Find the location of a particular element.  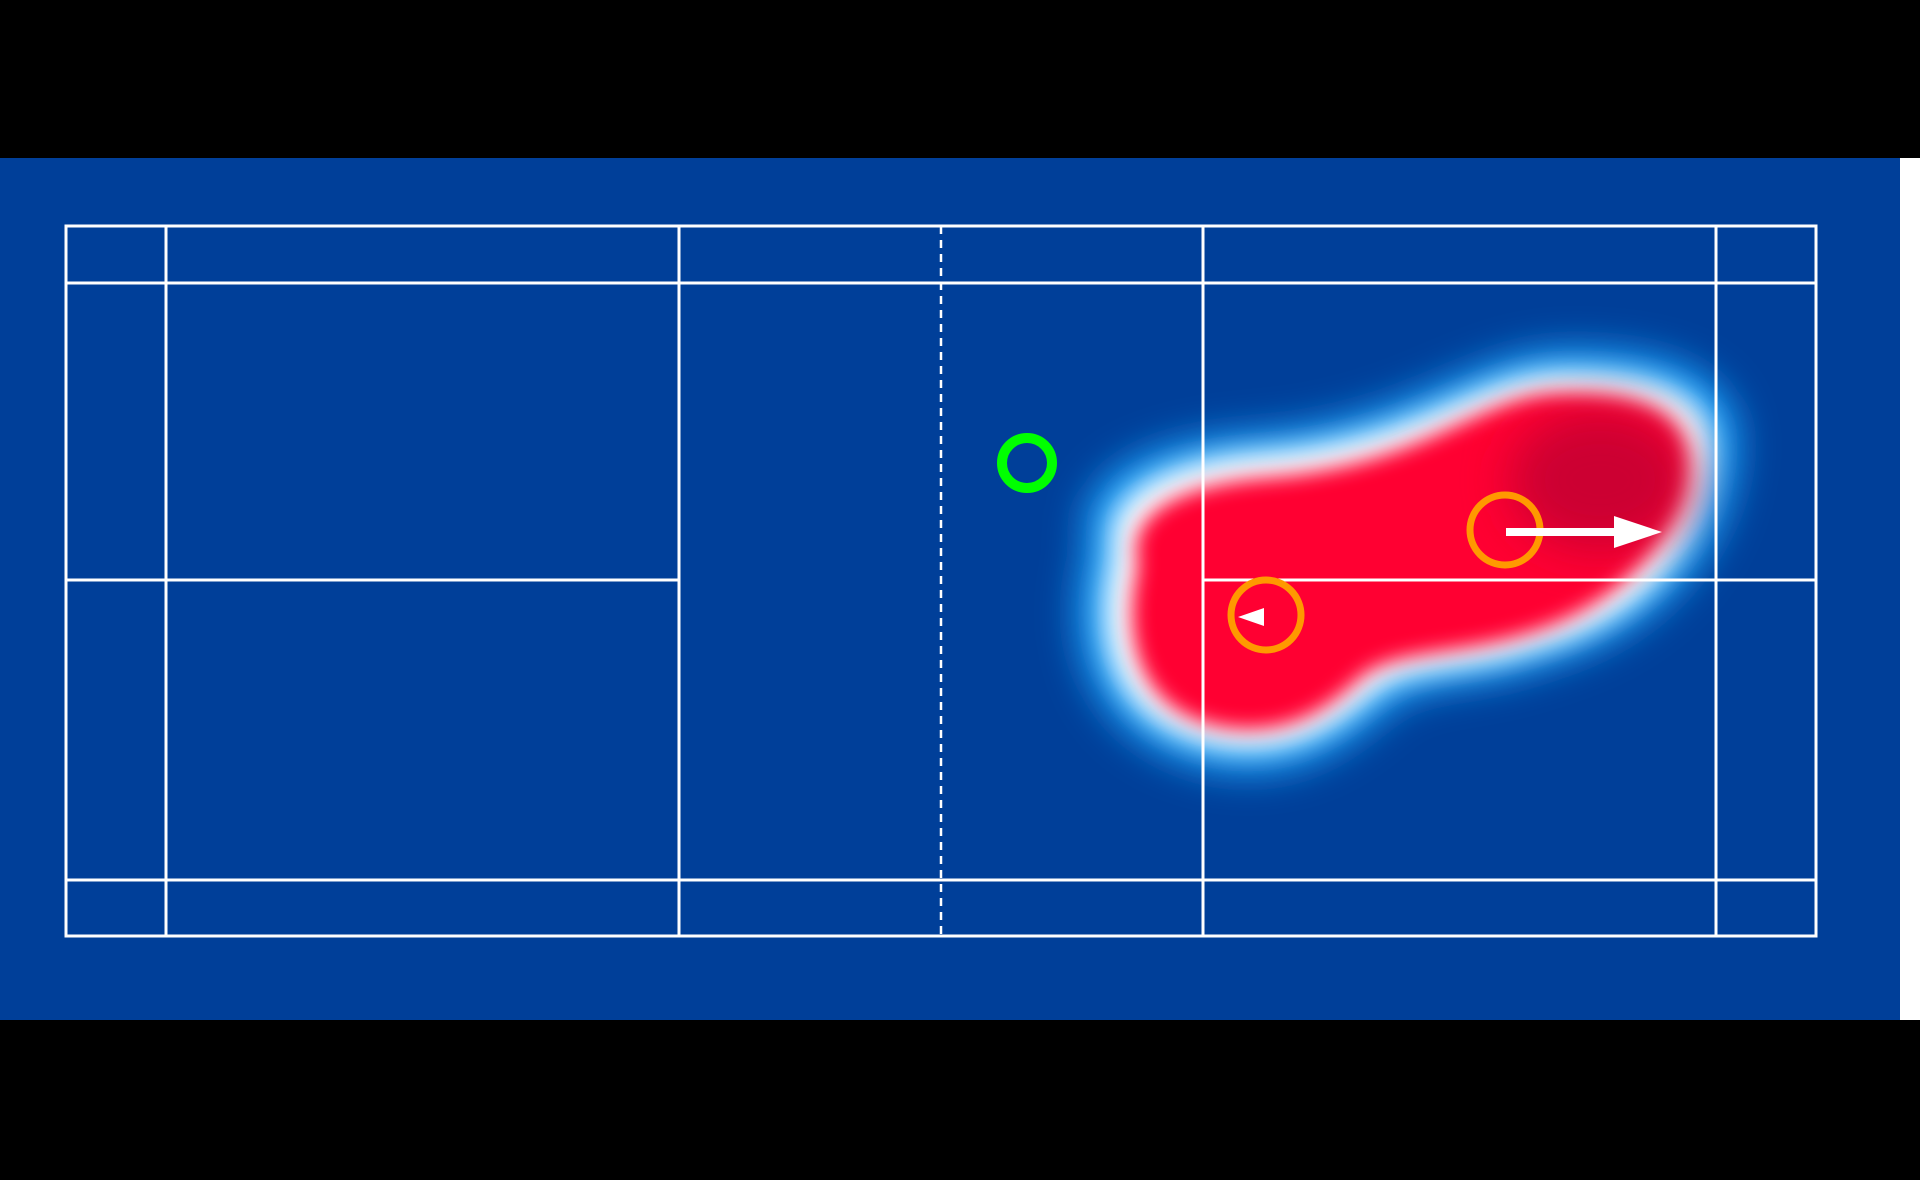

arrow-right-icon is located at coordinates (1638, 532).